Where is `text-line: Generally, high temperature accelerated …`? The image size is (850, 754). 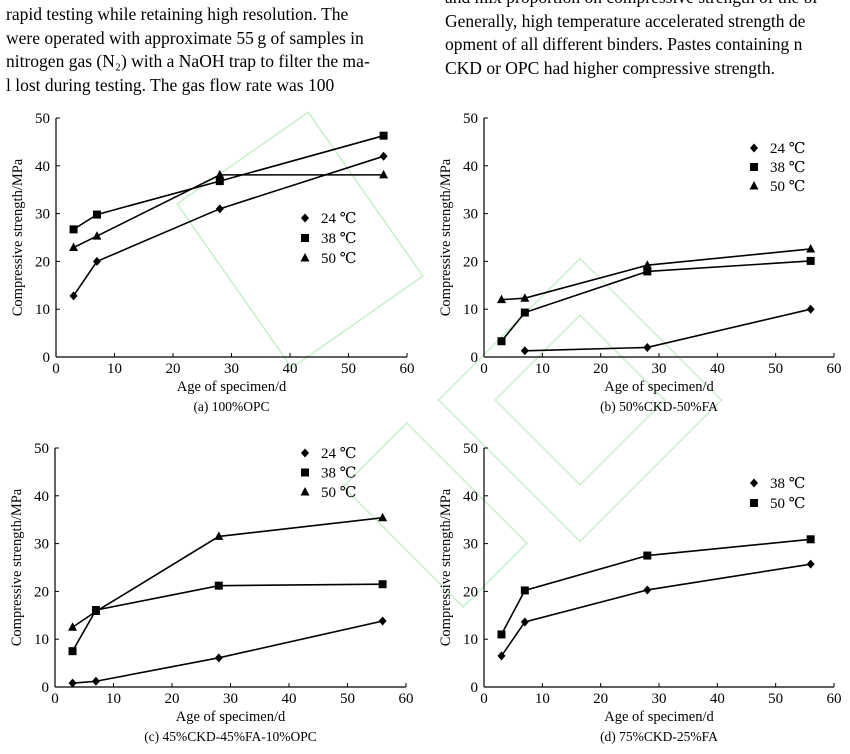 text-line: Generally, high temperature accelerated … is located at coordinates (625, 20).